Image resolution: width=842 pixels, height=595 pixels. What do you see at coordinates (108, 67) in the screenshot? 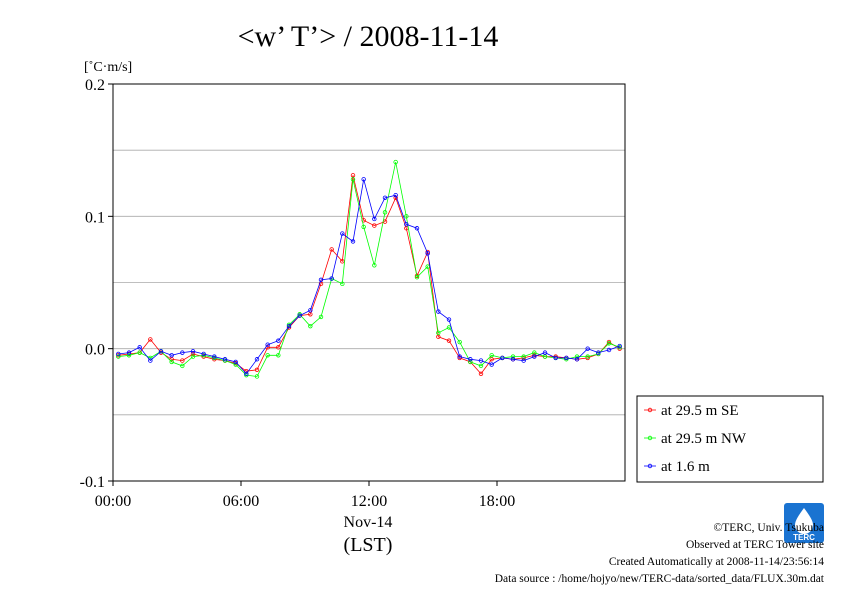
I see `y-axis-unit: [˚C·m/s]` at bounding box center [108, 67].